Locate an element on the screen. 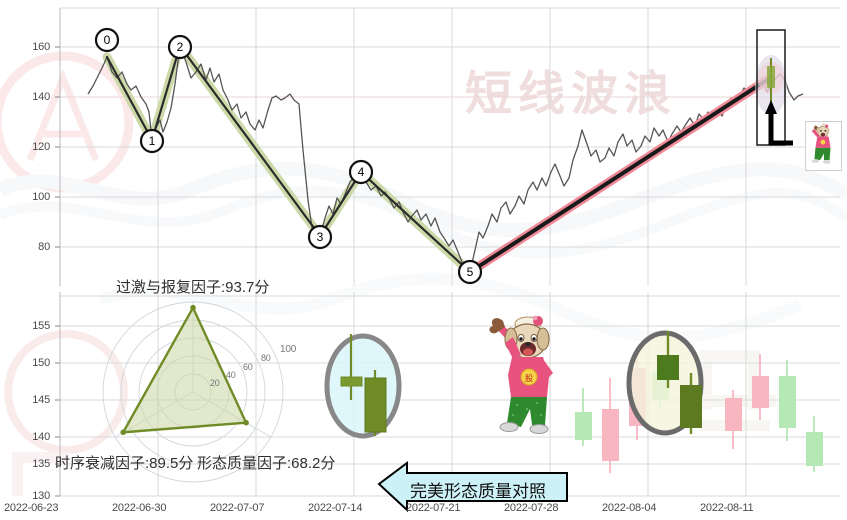  ellipse-left-annotation is located at coordinates (363, 386).